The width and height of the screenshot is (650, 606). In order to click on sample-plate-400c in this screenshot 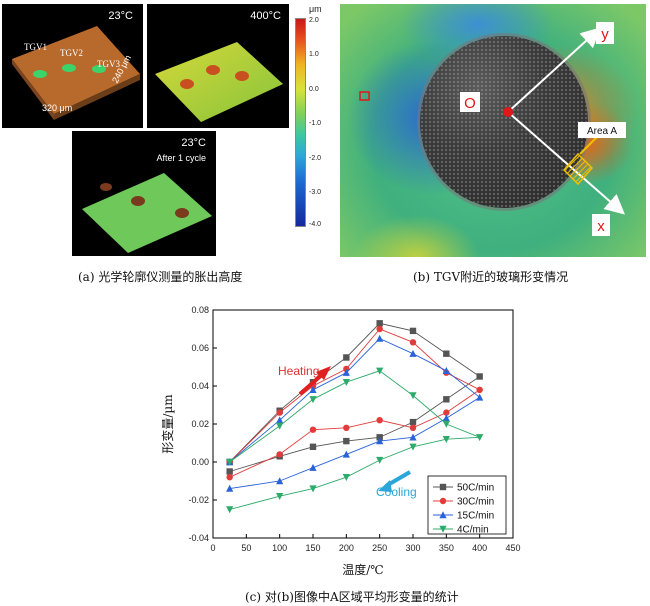, I will do `click(219, 82)`.